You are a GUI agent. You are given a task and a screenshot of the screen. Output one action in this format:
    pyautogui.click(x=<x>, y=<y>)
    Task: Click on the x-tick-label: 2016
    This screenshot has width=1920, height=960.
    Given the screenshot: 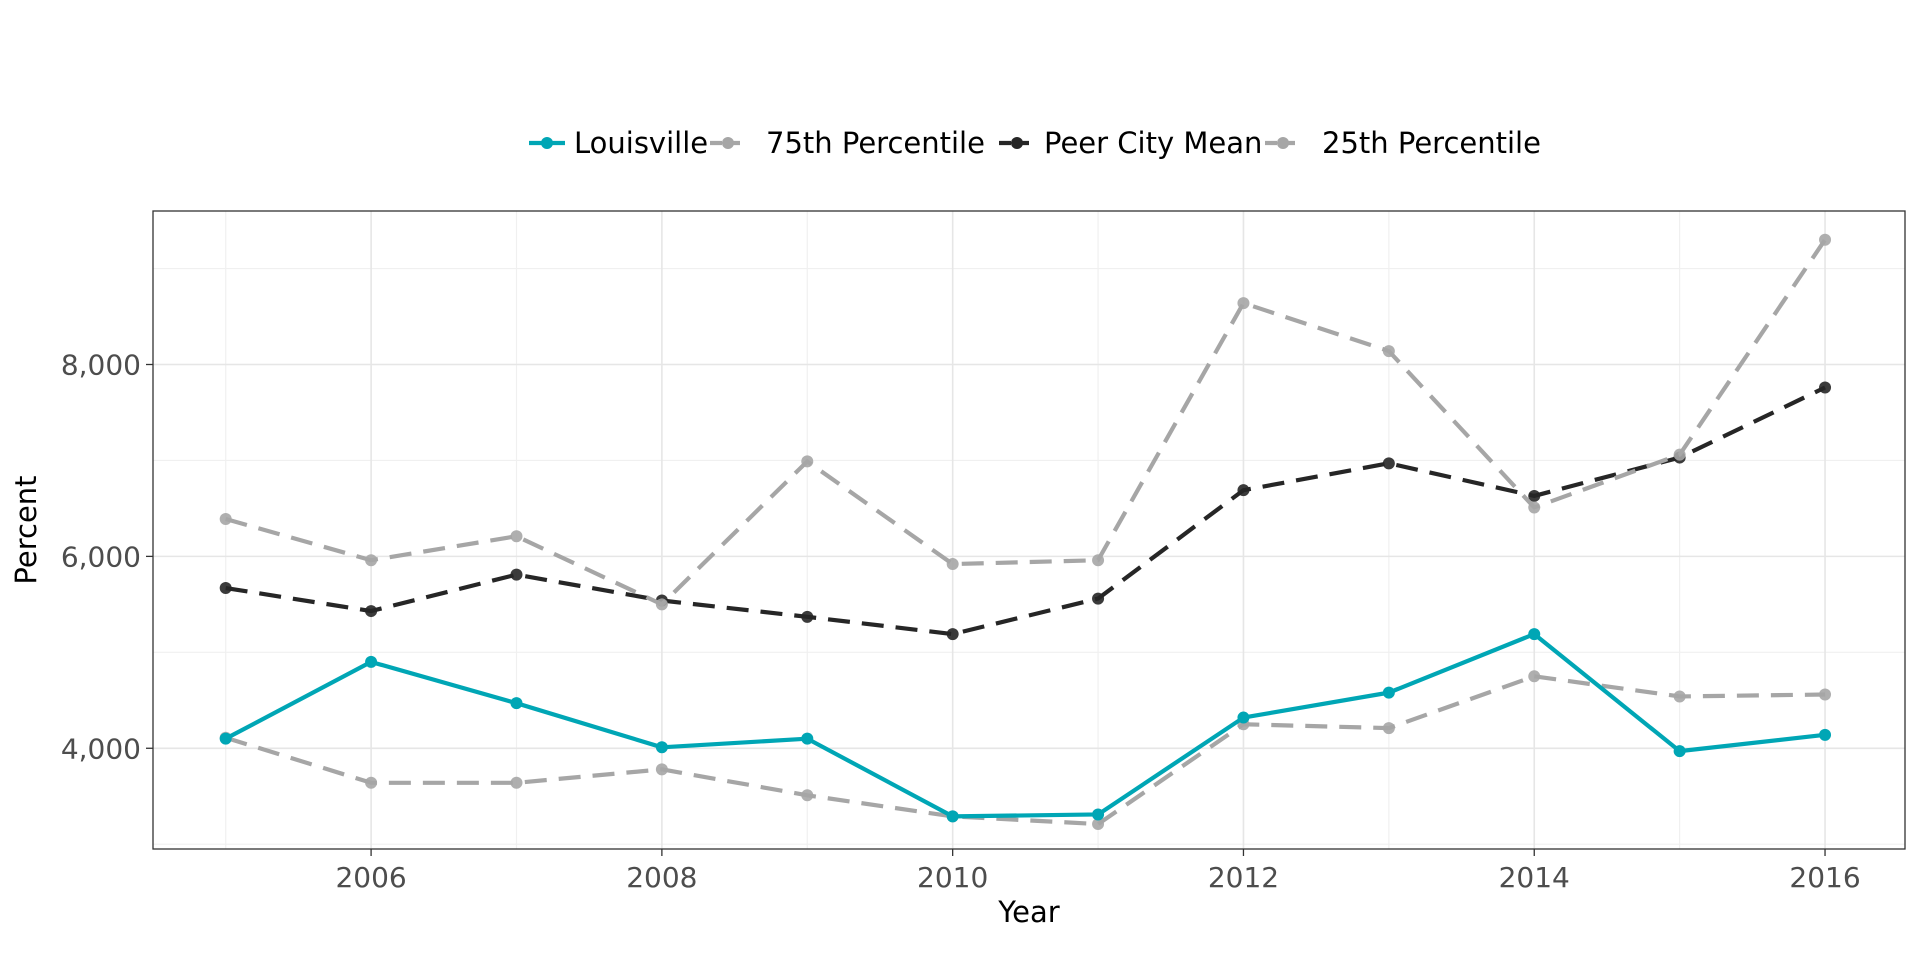 What is the action you would take?
    pyautogui.click(x=1824, y=877)
    